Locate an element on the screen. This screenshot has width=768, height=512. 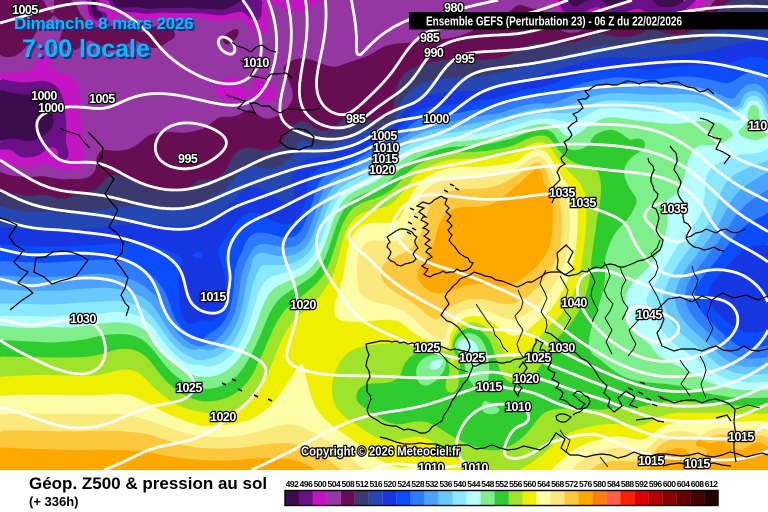
svg-text: 552 is located at coordinates (501, 484).